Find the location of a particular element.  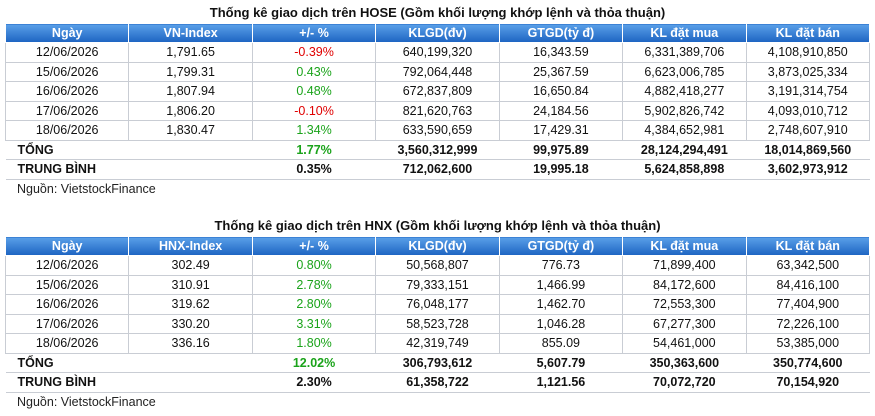

cell: 63,342,500 is located at coordinates (808, 265).